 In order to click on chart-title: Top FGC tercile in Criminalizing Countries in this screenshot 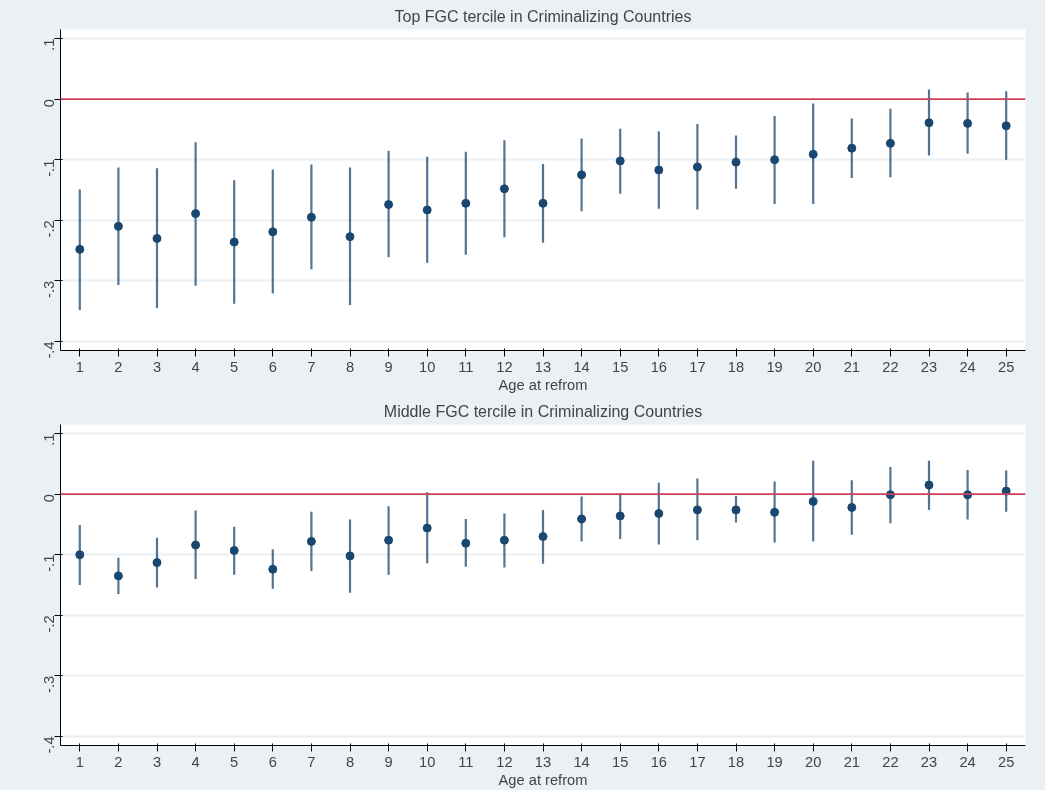, I will do `click(543, 16)`.